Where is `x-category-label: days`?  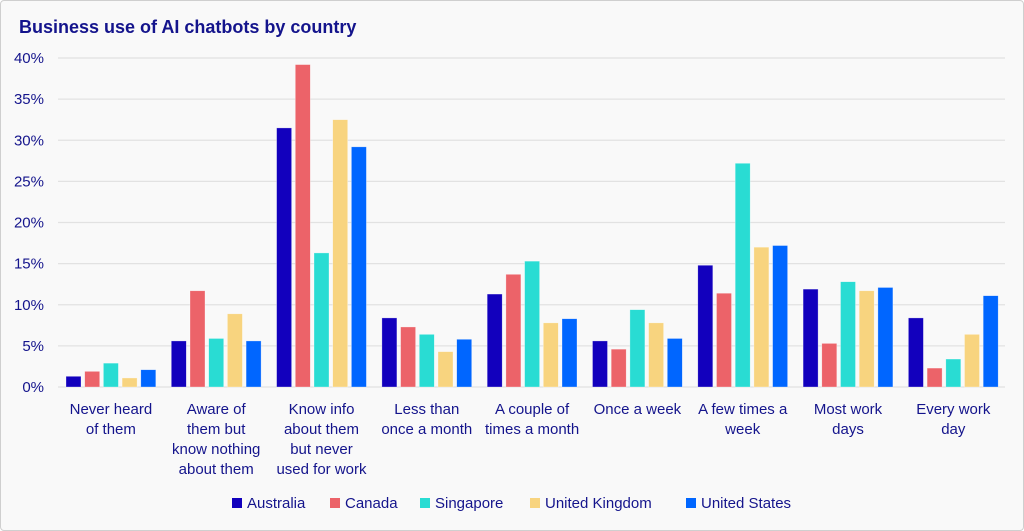
x-category-label: days is located at coordinates (848, 429).